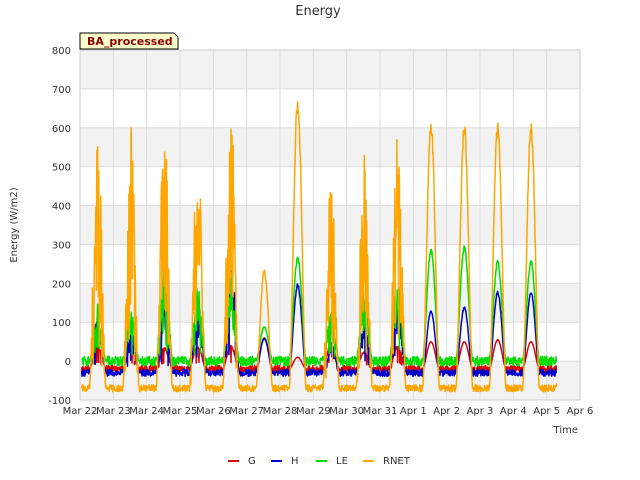  Describe the element at coordinates (61, 90) in the screenshot. I see `y-tick-label: 700` at that location.